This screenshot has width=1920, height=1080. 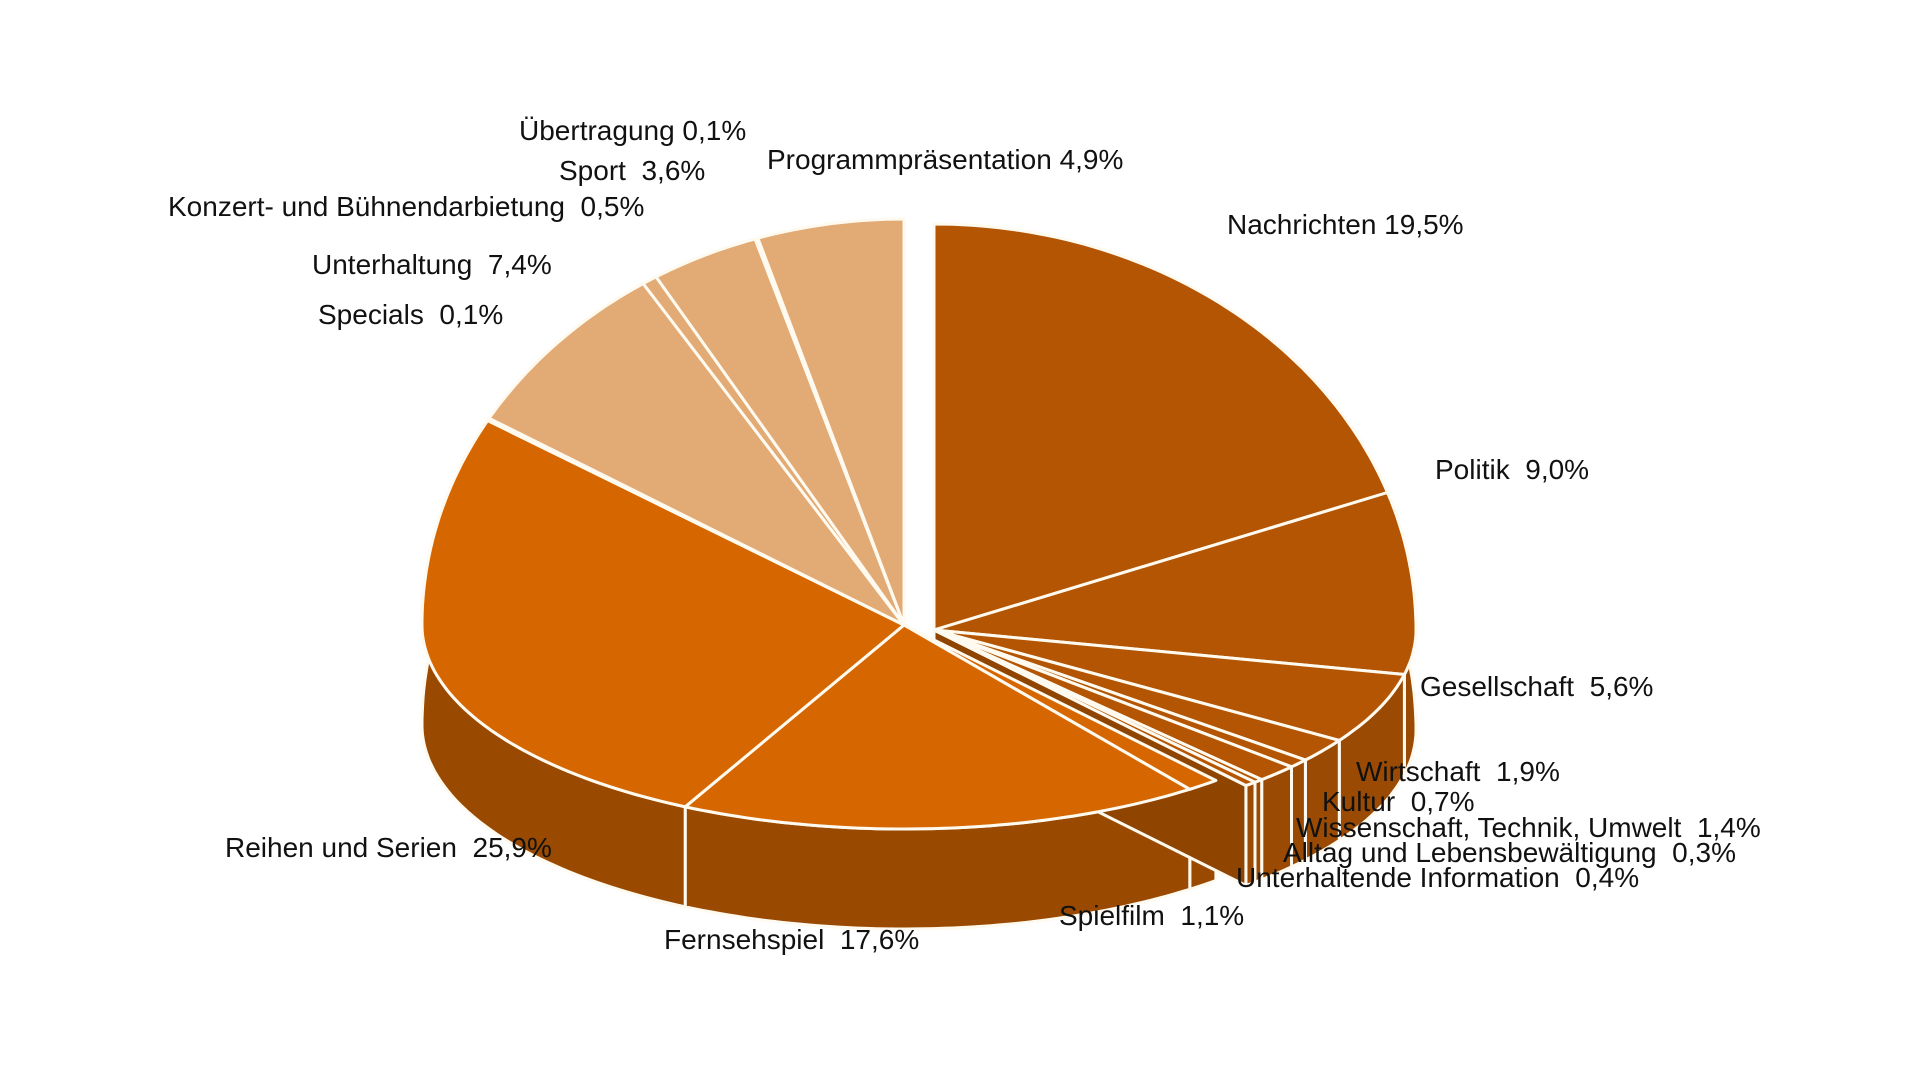 I want to click on label-nachrichten: Nachrichten 19,5%, so click(x=1345, y=224).